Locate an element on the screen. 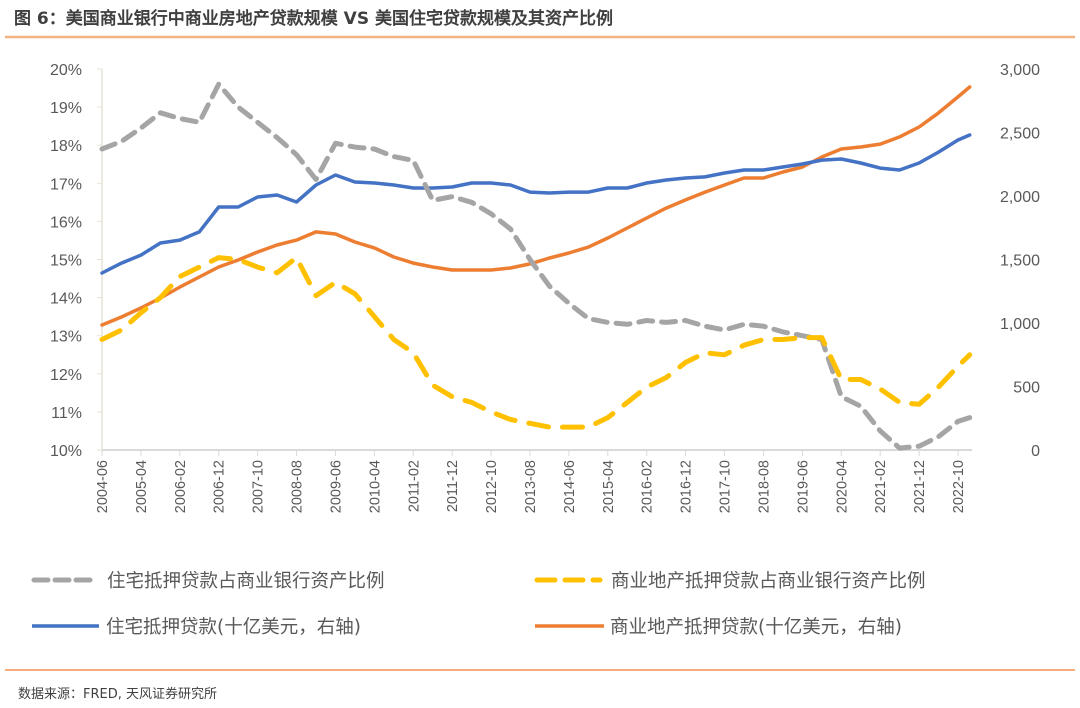 The image size is (1080, 708). legend-item-gray: 住宅抵押贷款占商业银行资产比例 is located at coordinates (208, 581).